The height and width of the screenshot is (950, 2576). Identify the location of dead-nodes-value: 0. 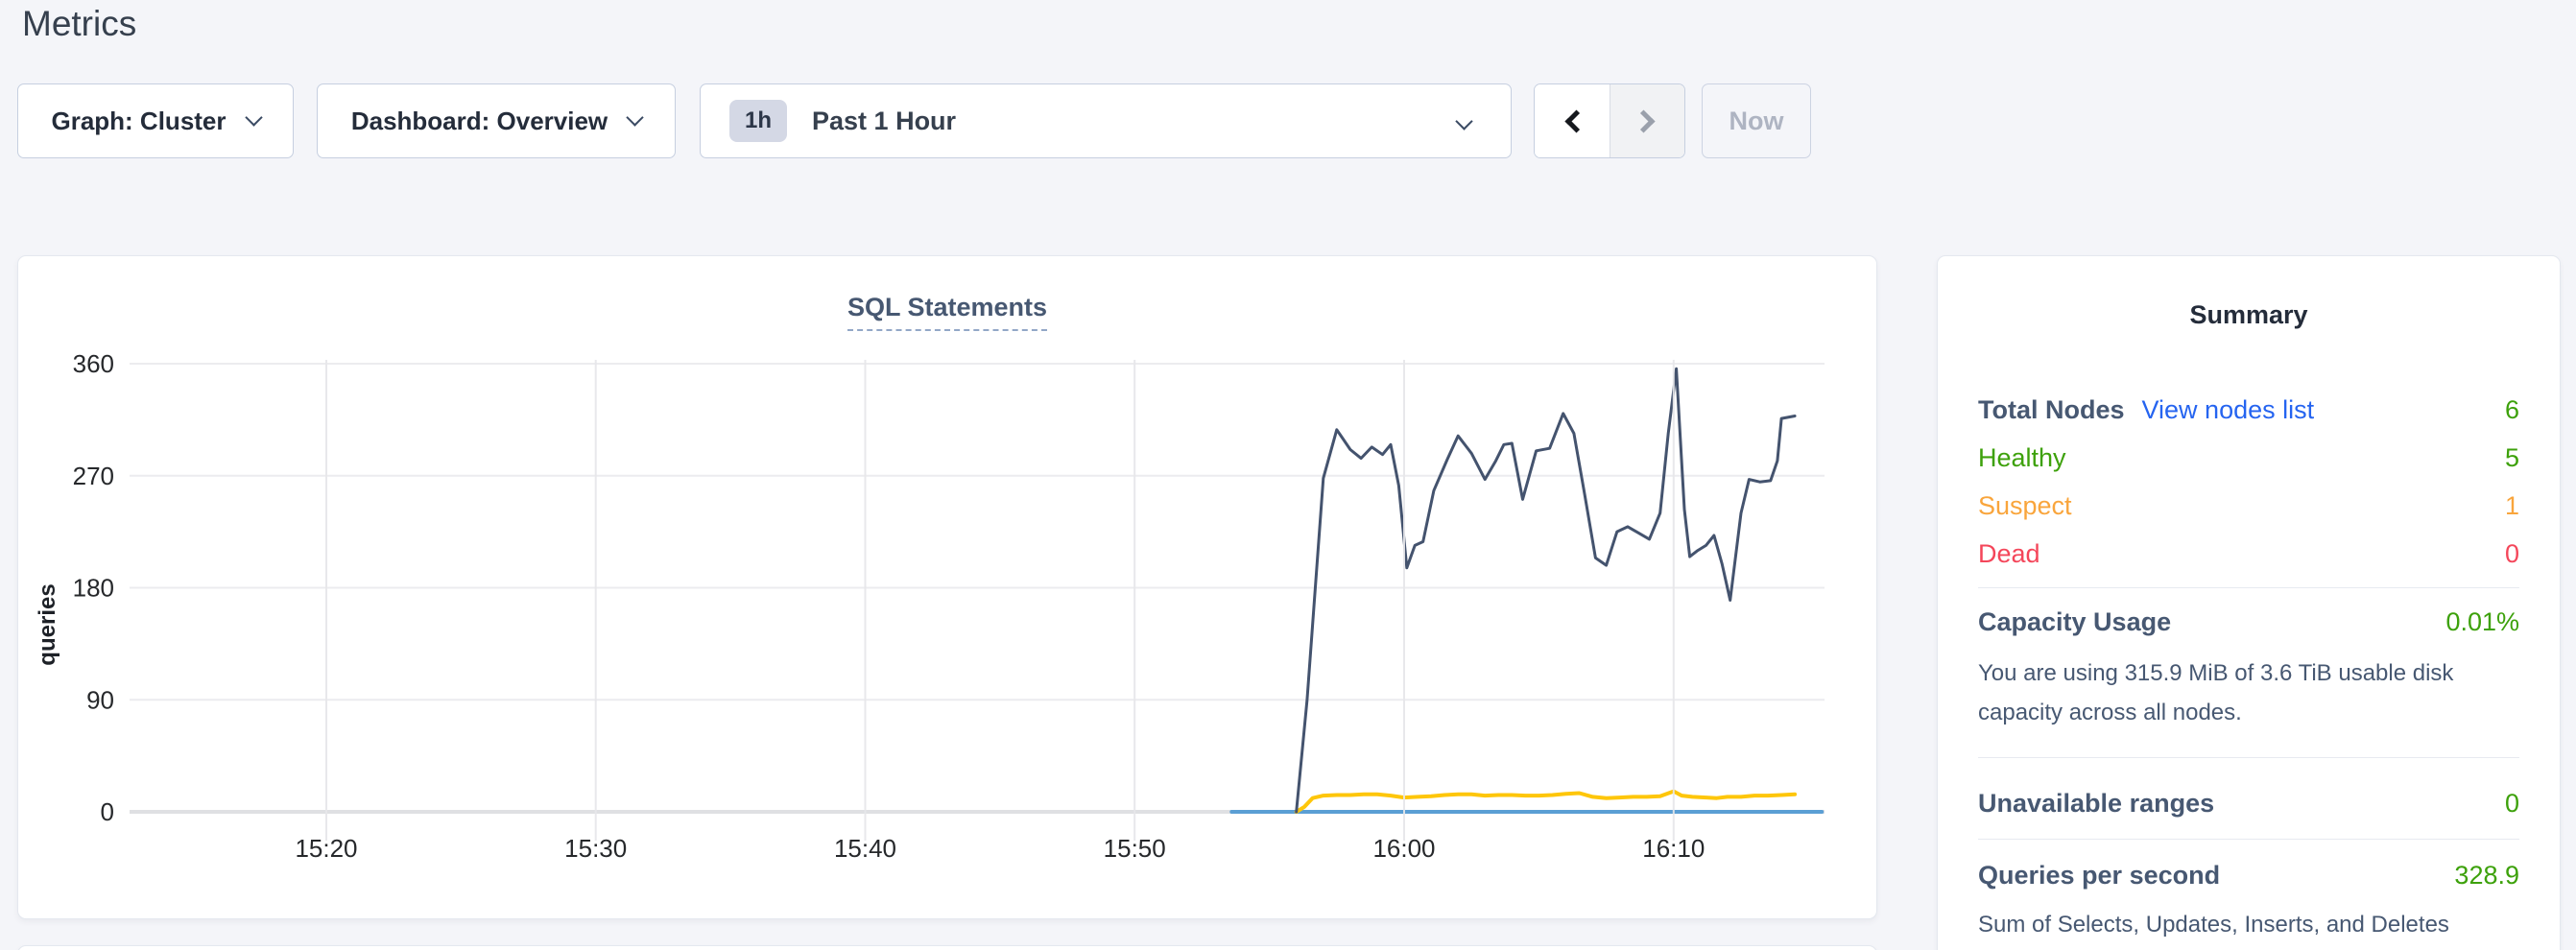
(2511, 553).